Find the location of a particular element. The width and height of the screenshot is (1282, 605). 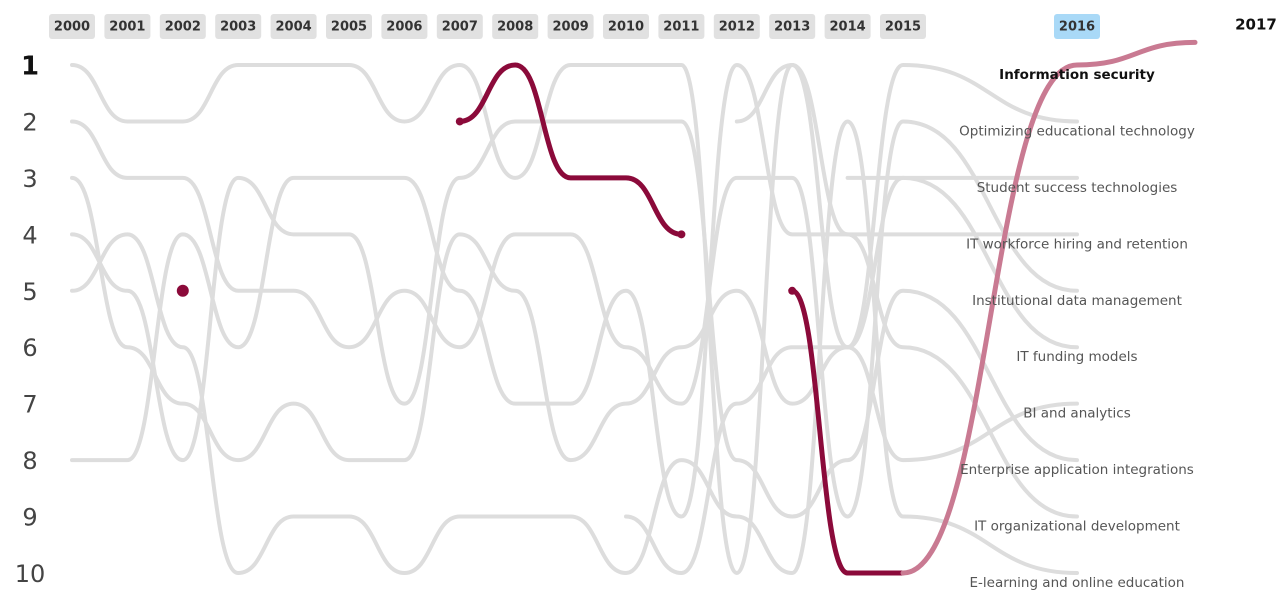

year-label: 2013 is located at coordinates (792, 27).